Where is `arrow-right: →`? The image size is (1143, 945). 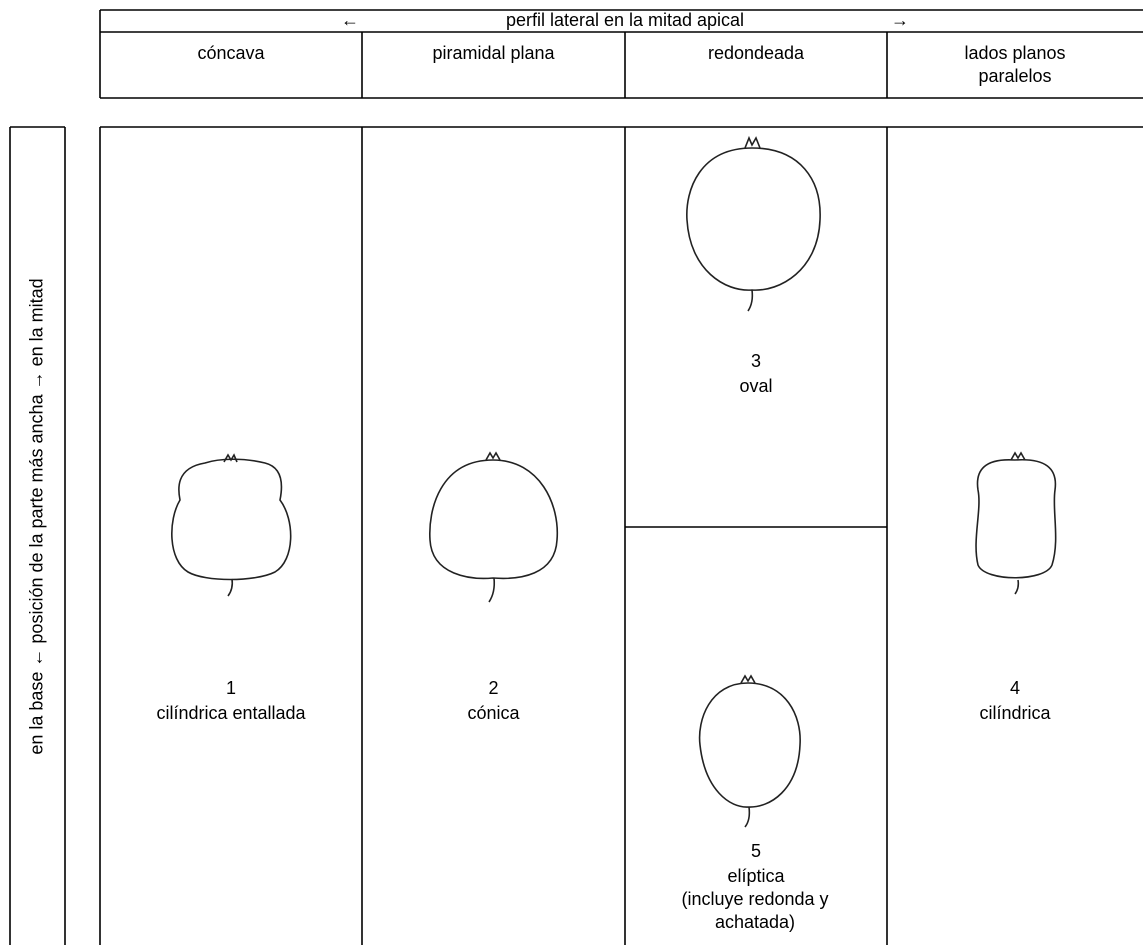 arrow-right: → is located at coordinates (900, 20).